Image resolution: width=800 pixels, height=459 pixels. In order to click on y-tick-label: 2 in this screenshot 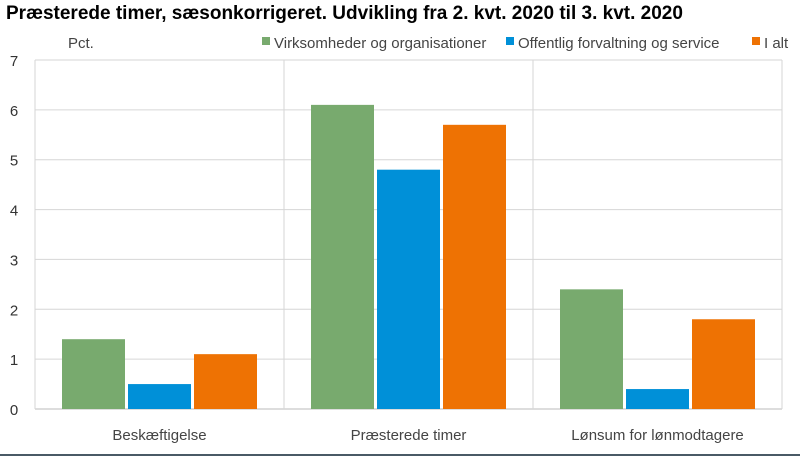, I will do `click(14, 310)`.